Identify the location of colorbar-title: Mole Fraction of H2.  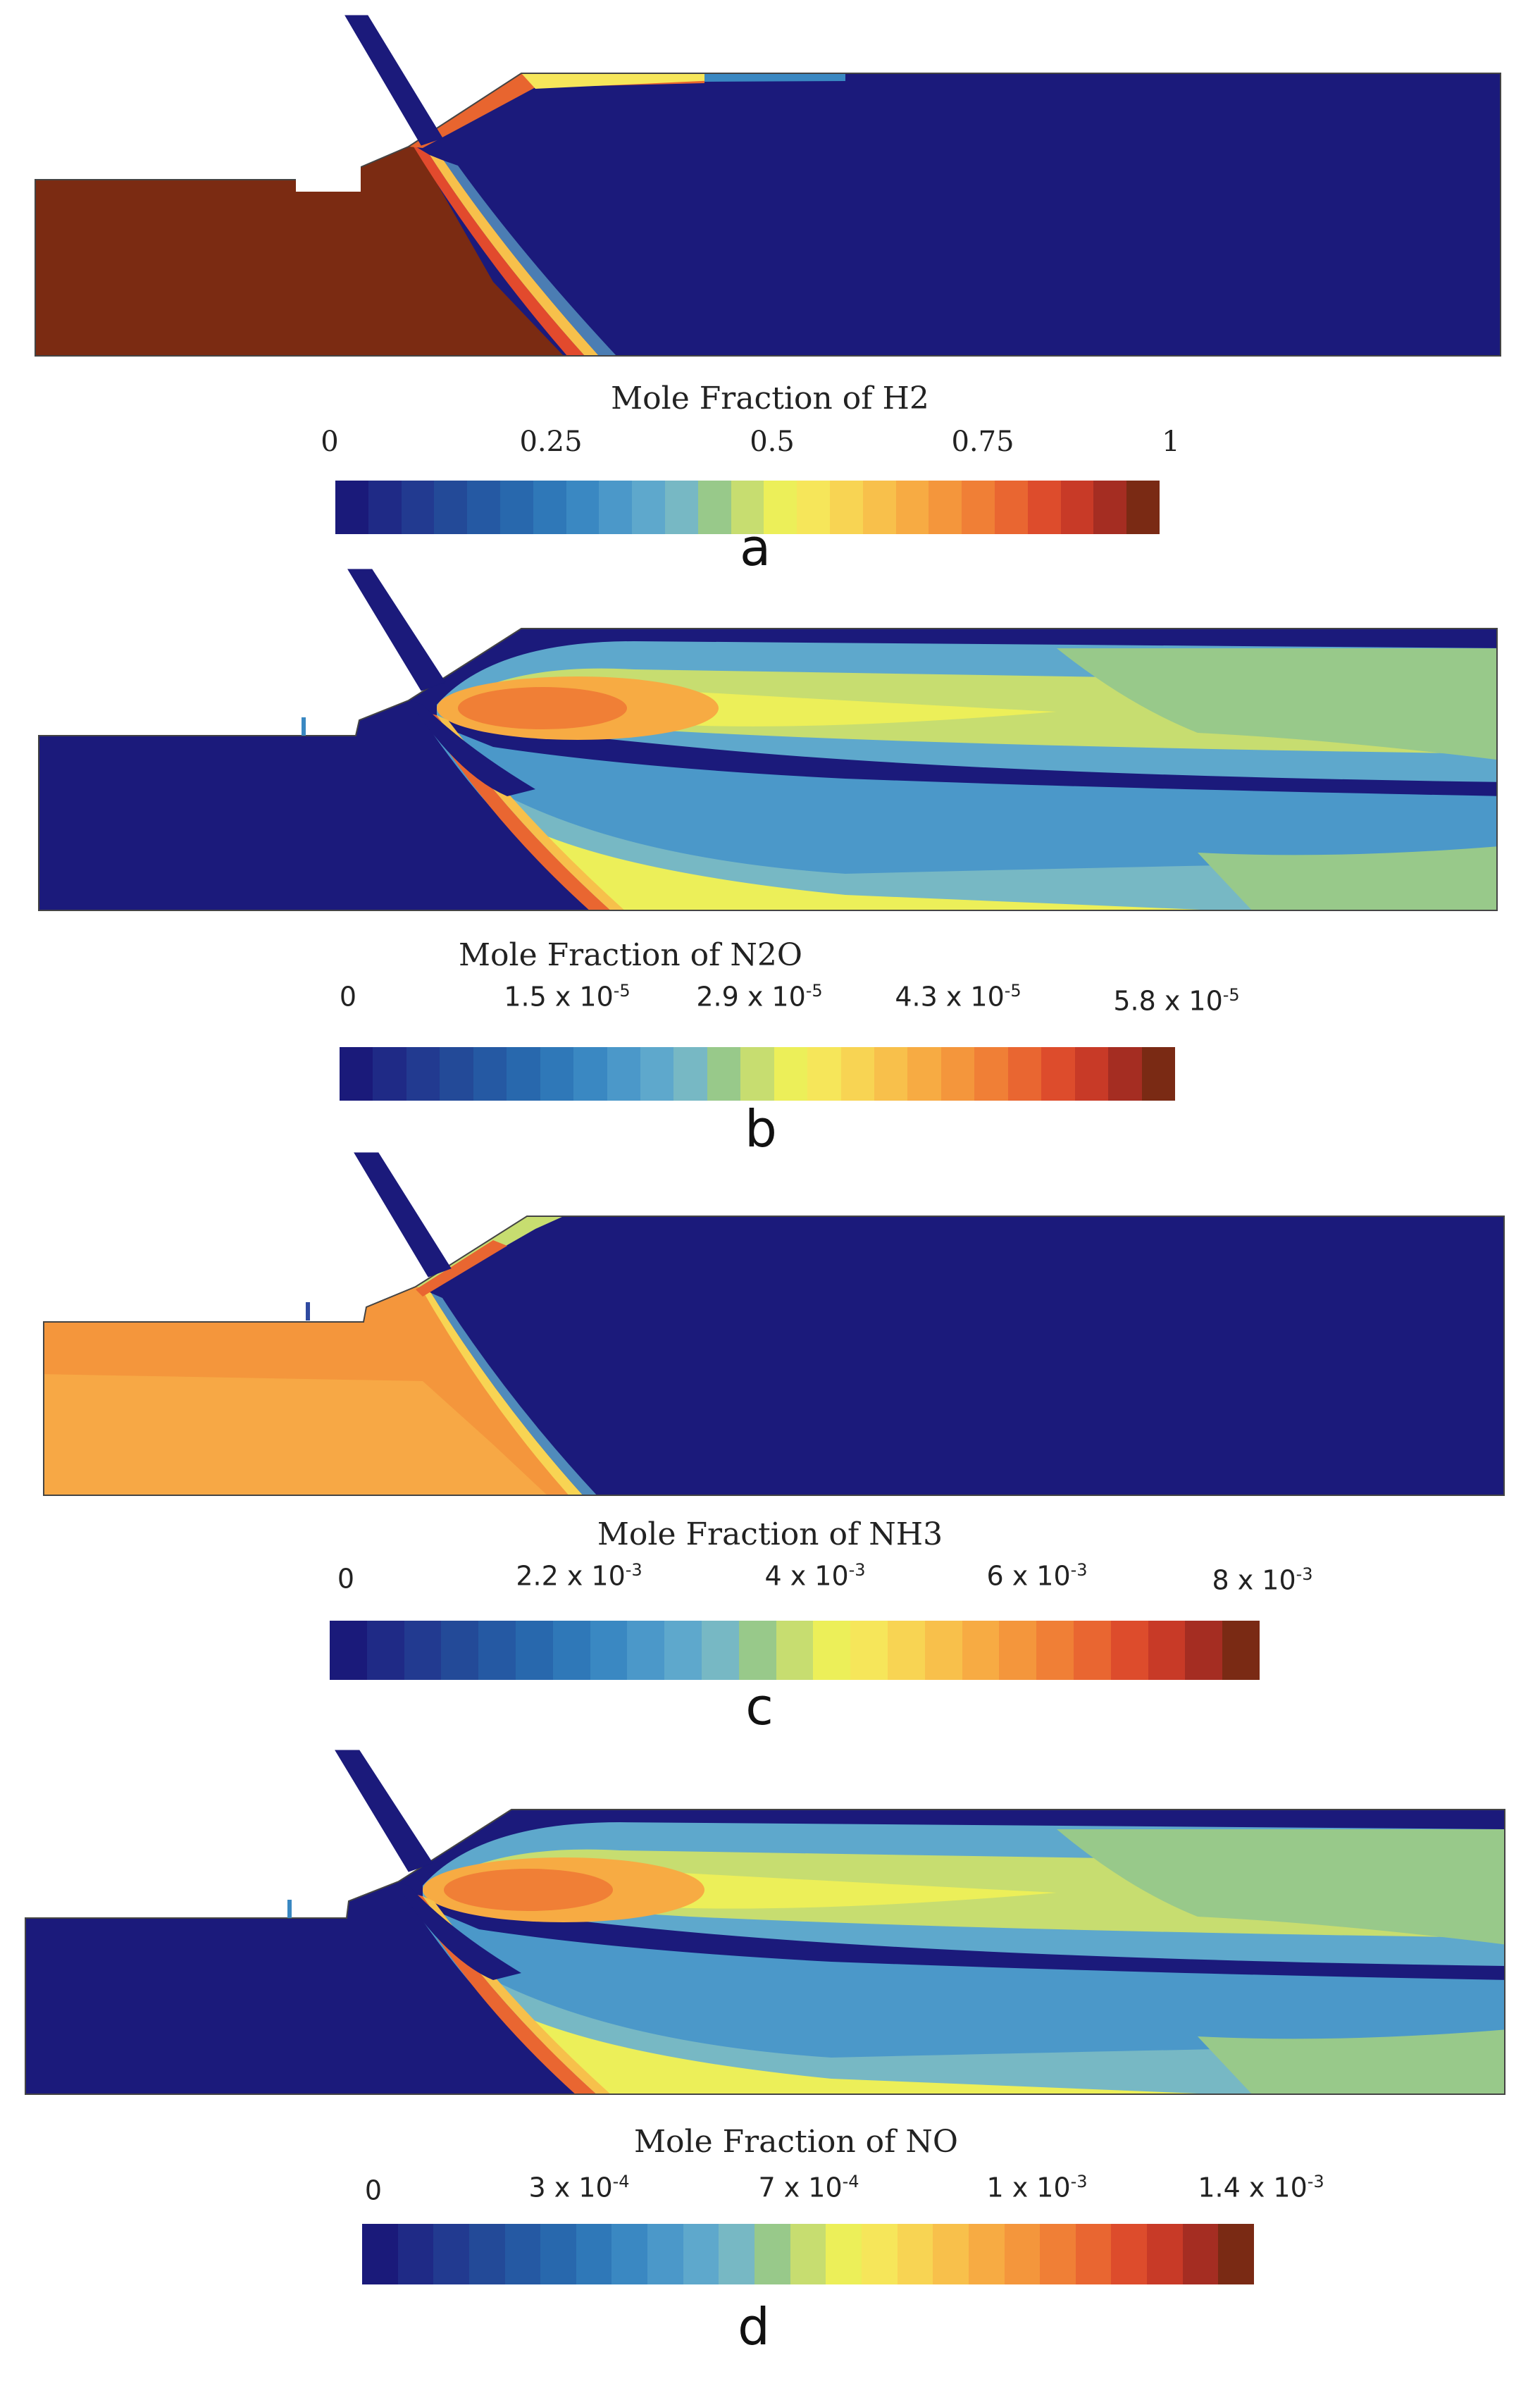
(770, 398).